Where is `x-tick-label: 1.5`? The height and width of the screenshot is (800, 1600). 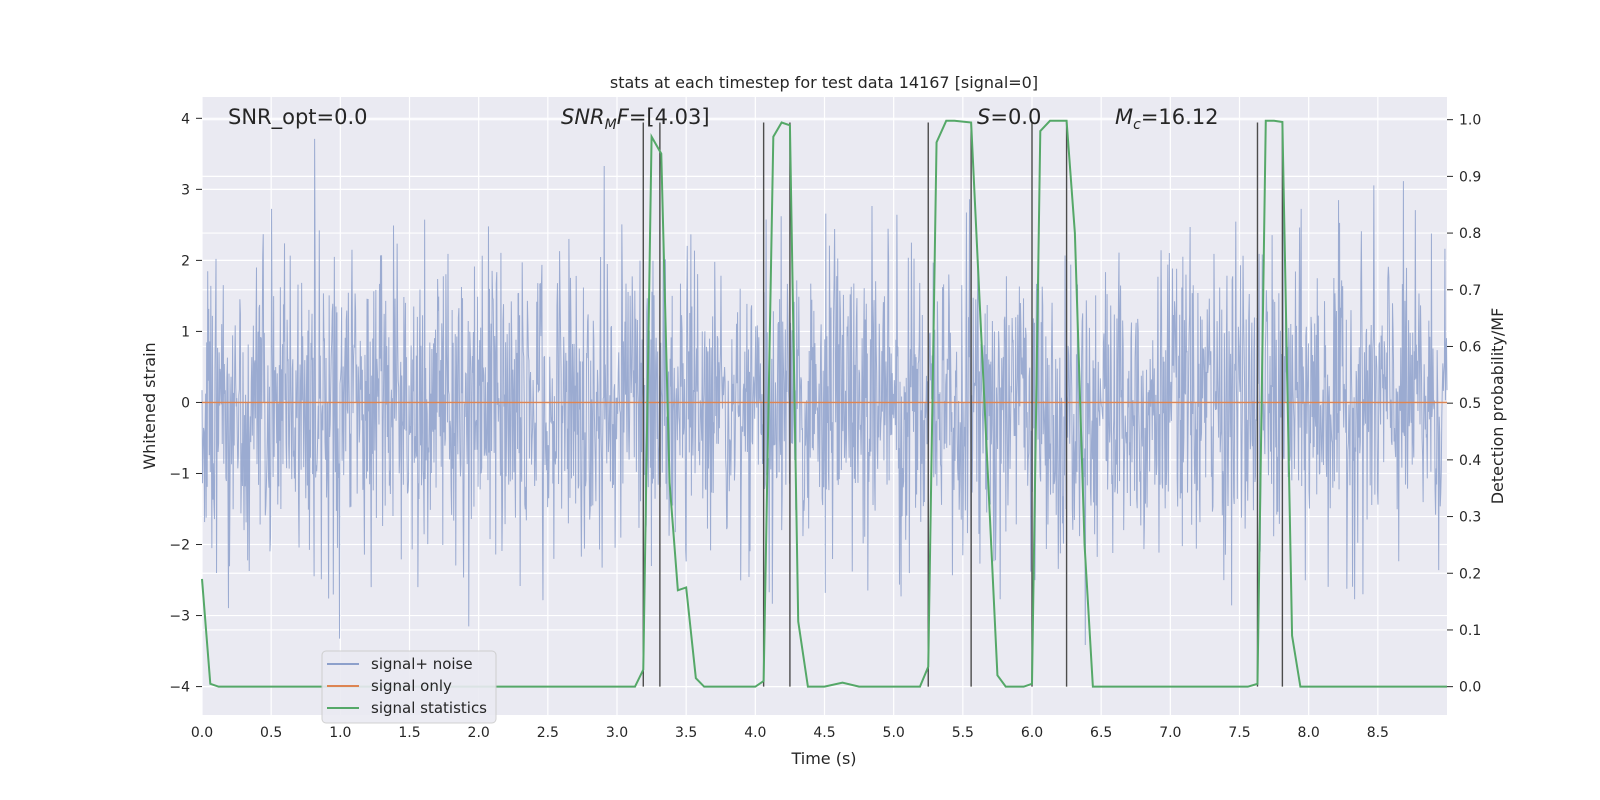
x-tick-label: 1.5 is located at coordinates (409, 733).